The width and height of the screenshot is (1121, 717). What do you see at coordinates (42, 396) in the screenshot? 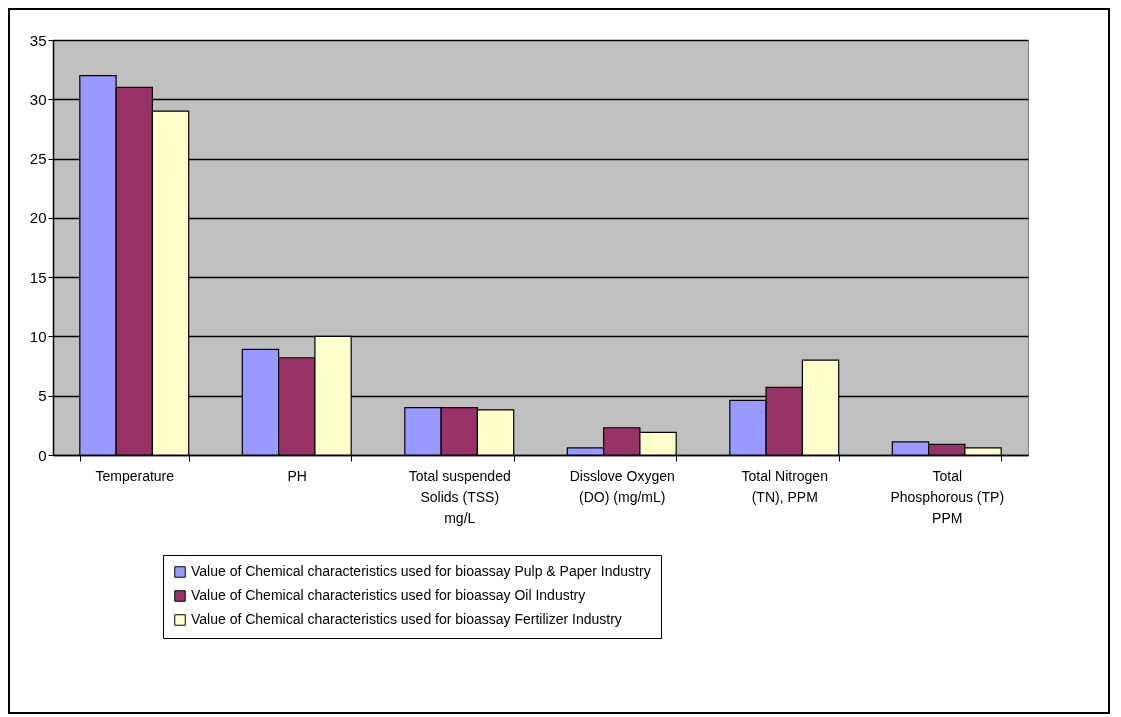
I see `y-tick-label: 5` at bounding box center [42, 396].